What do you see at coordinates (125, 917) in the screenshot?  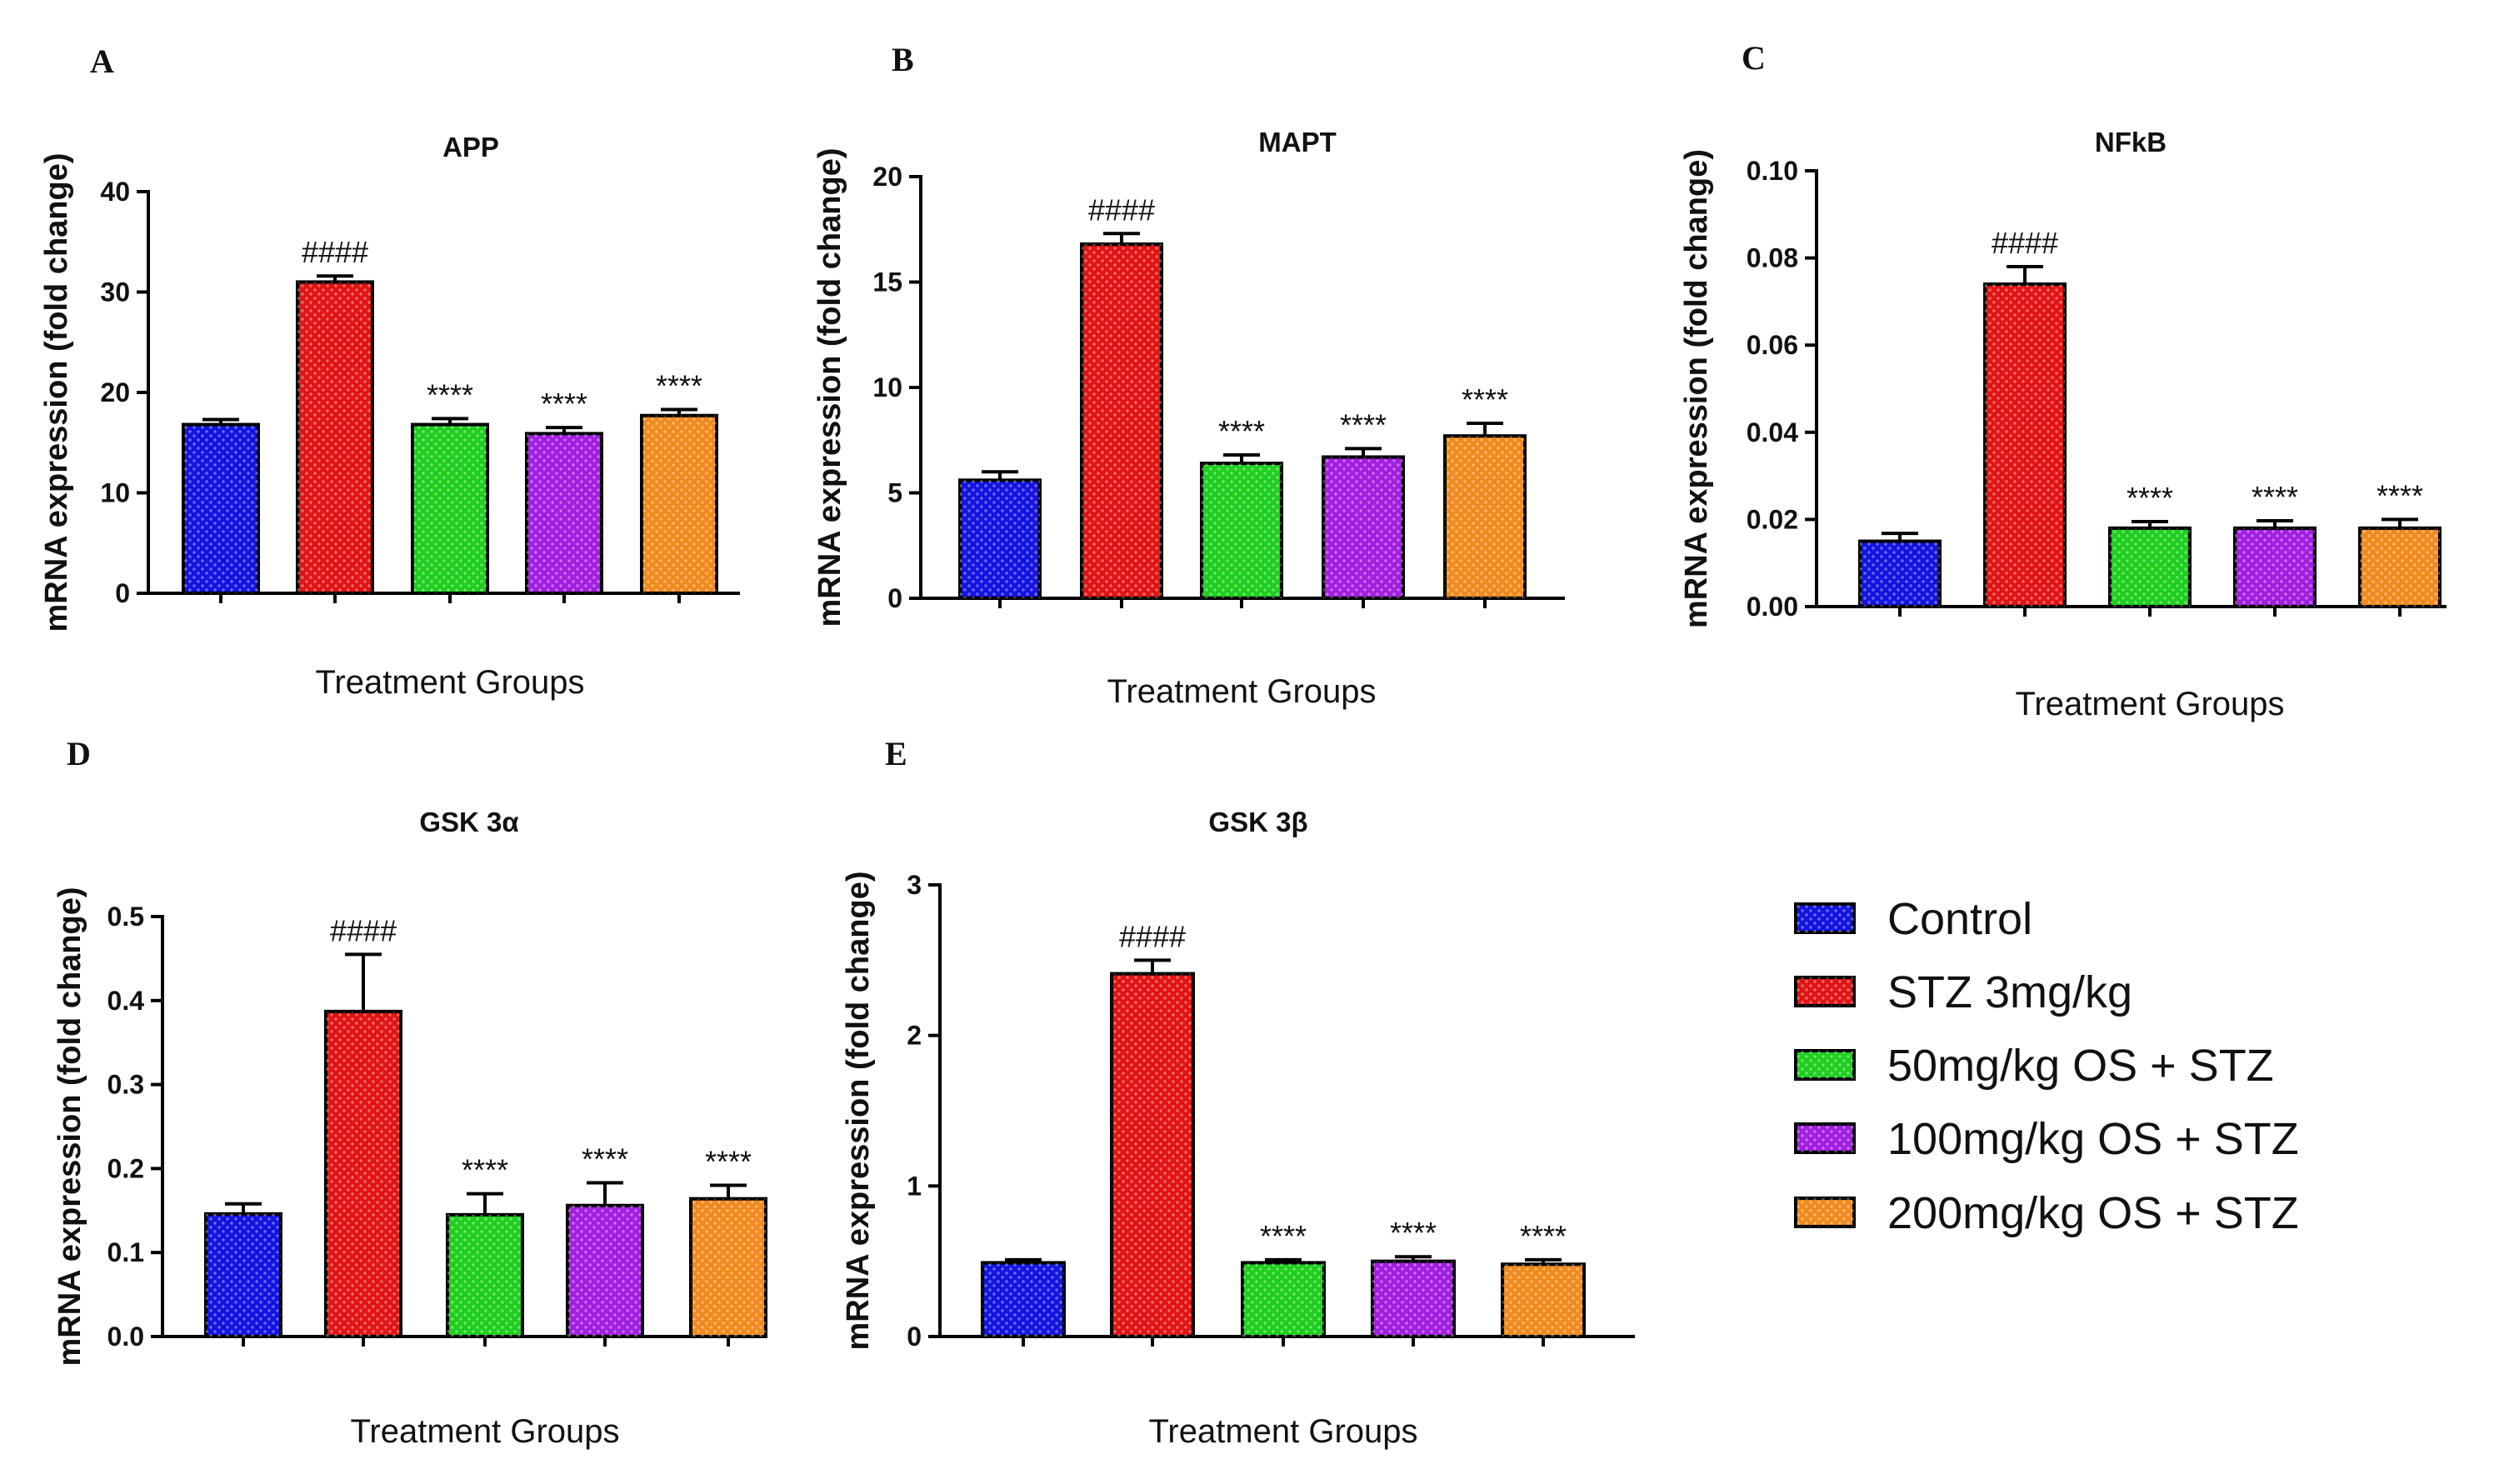 I see `y-tick-label: 0.5` at bounding box center [125, 917].